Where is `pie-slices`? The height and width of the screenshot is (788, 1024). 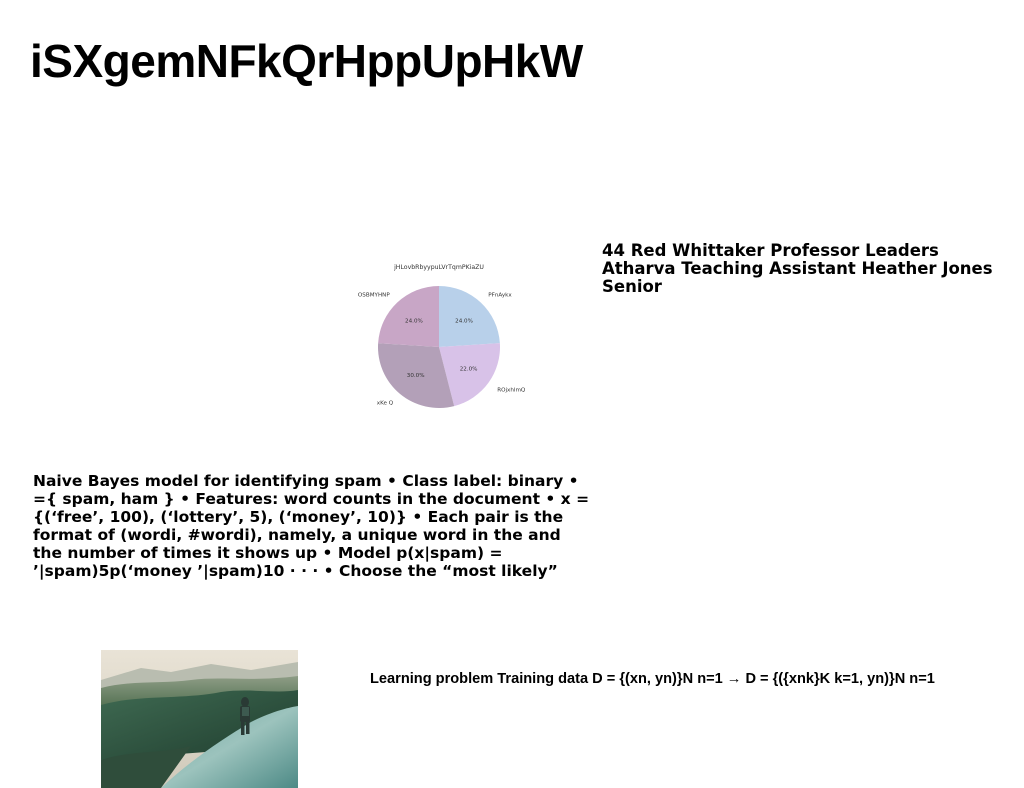 pie-slices is located at coordinates (439, 347).